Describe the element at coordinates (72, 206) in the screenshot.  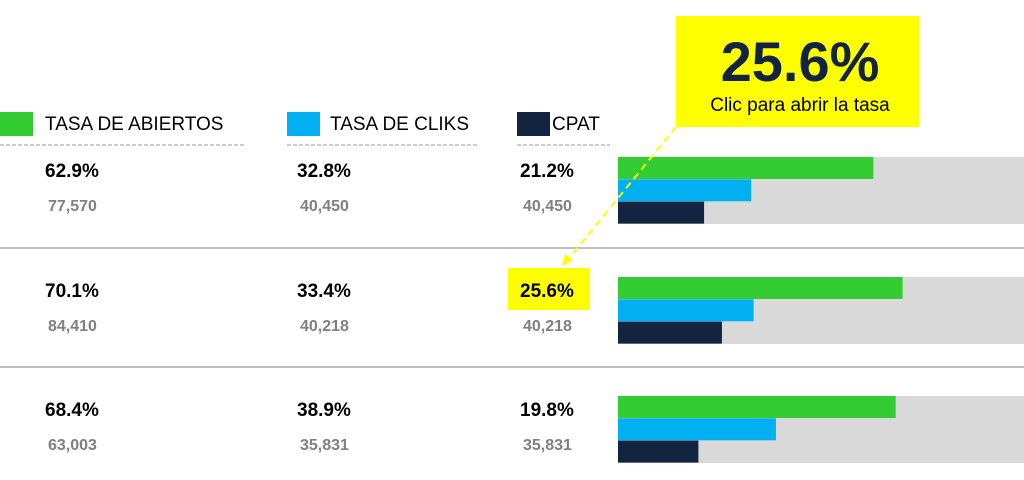
I see `metric-count: 77,570` at that location.